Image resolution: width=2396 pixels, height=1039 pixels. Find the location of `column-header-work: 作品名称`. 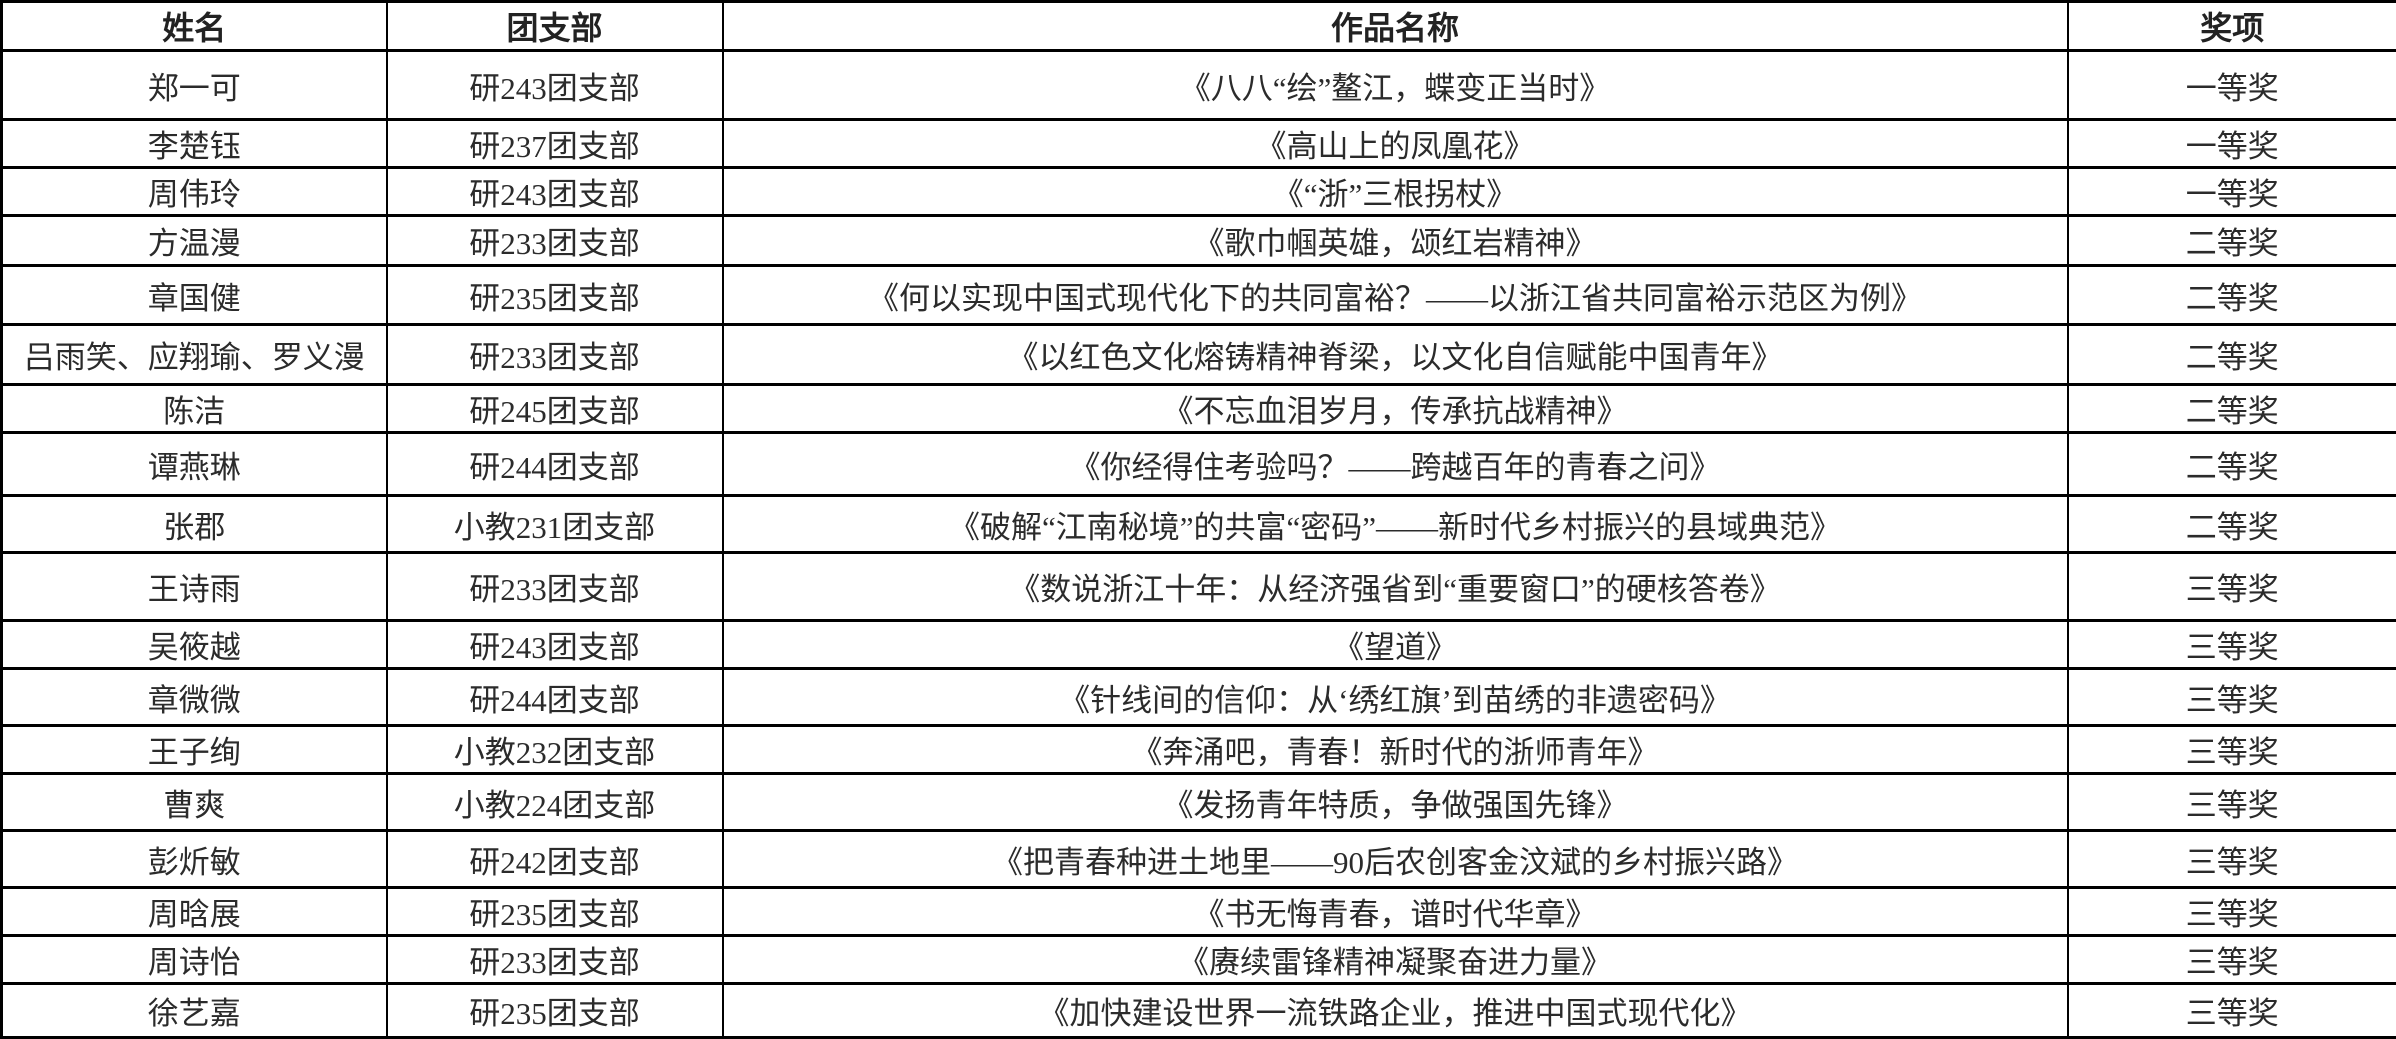

column-header-work: 作品名称 is located at coordinates (1395, 26).